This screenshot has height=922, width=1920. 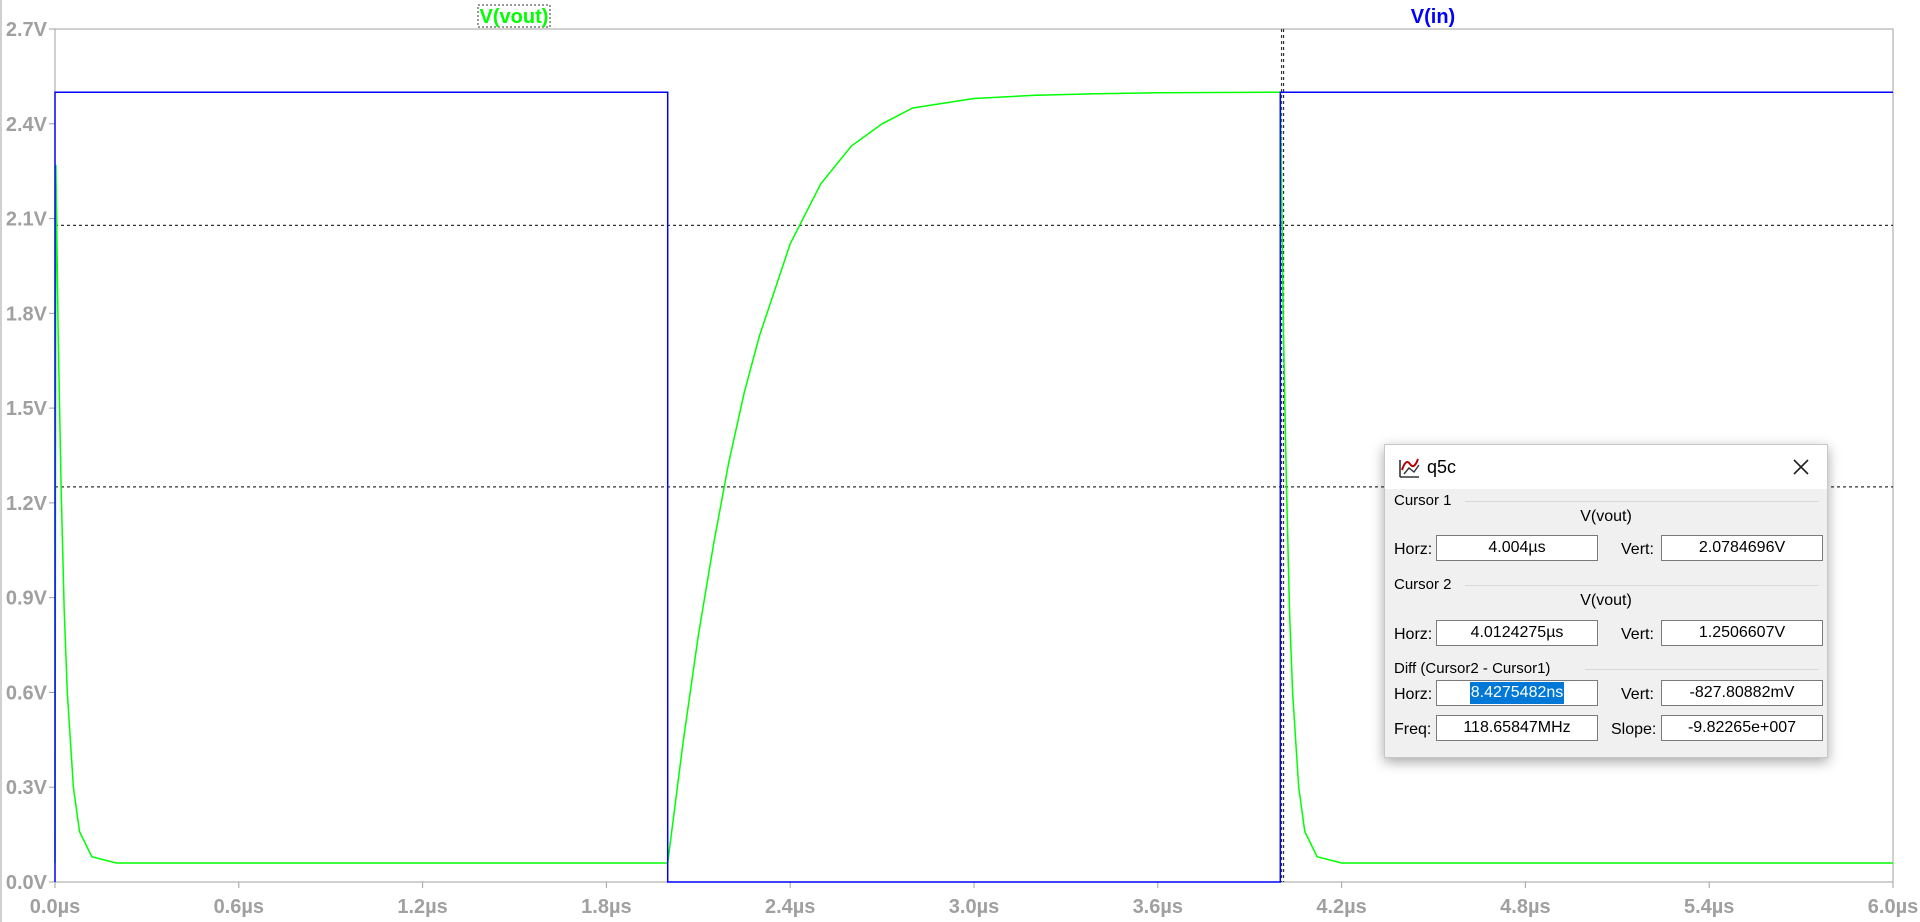 I want to click on diff-slope-label: Slope:, so click(x=1634, y=729).